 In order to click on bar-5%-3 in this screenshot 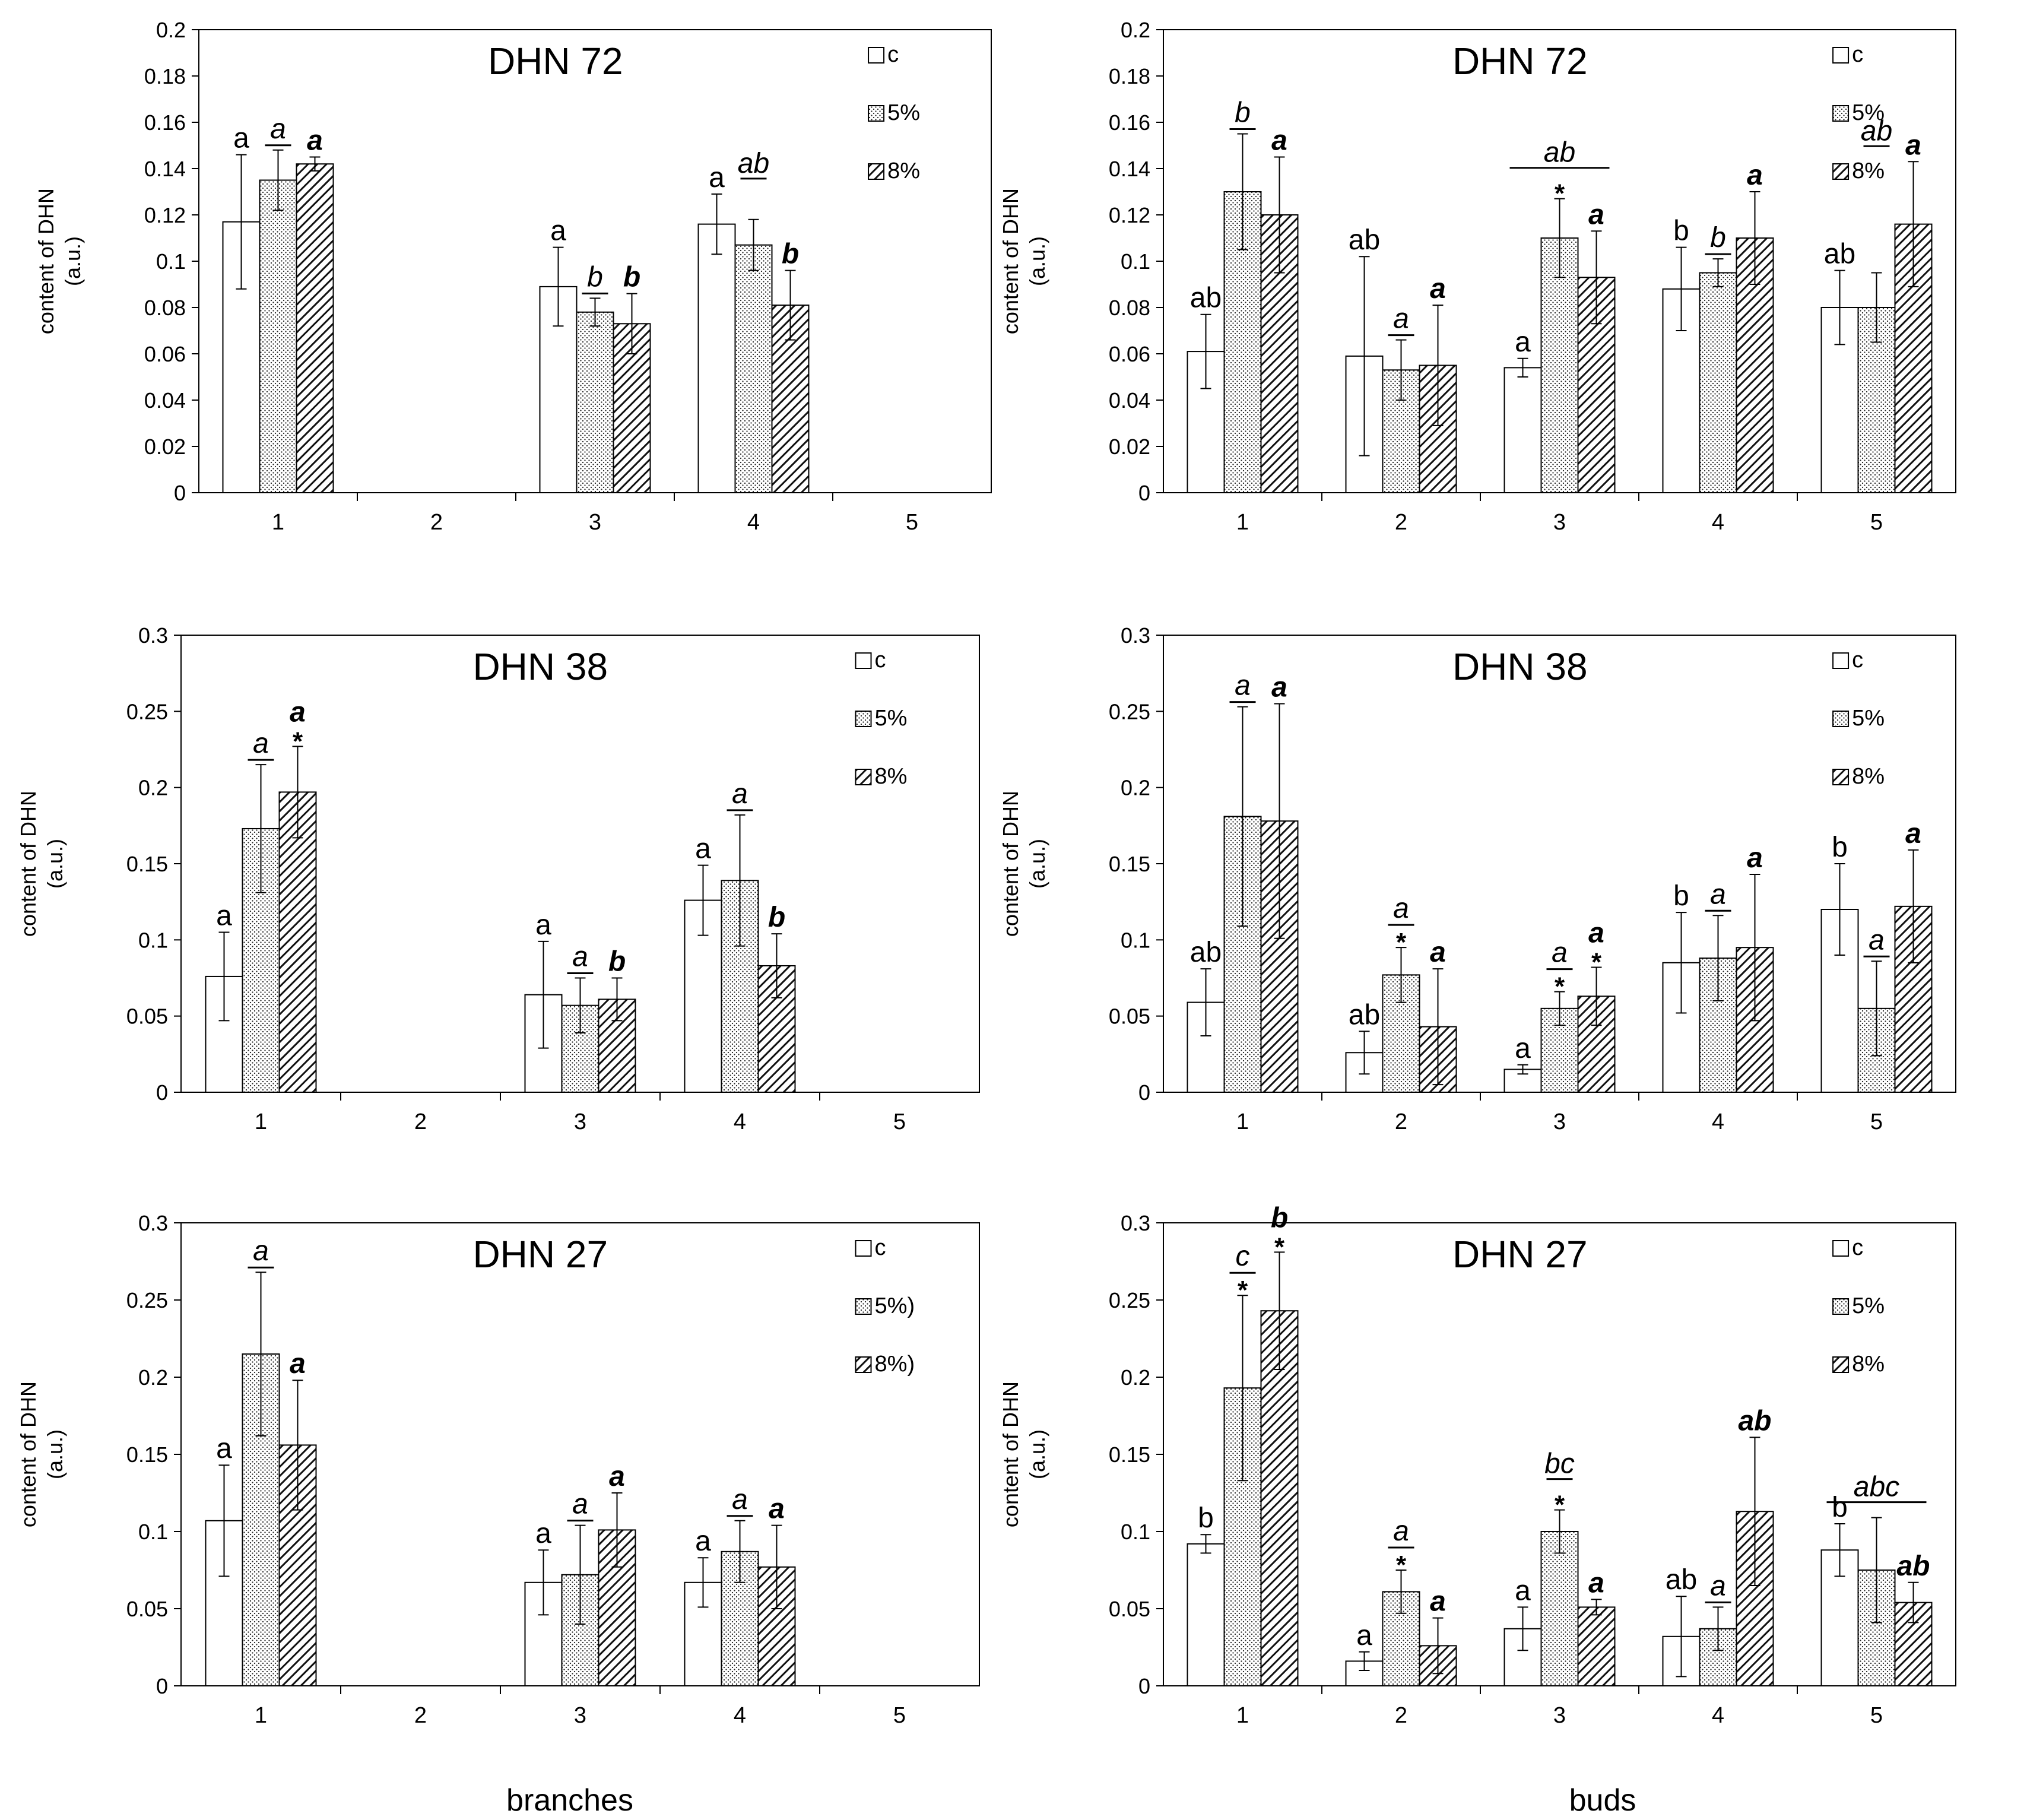, I will do `click(1559, 1608)`.